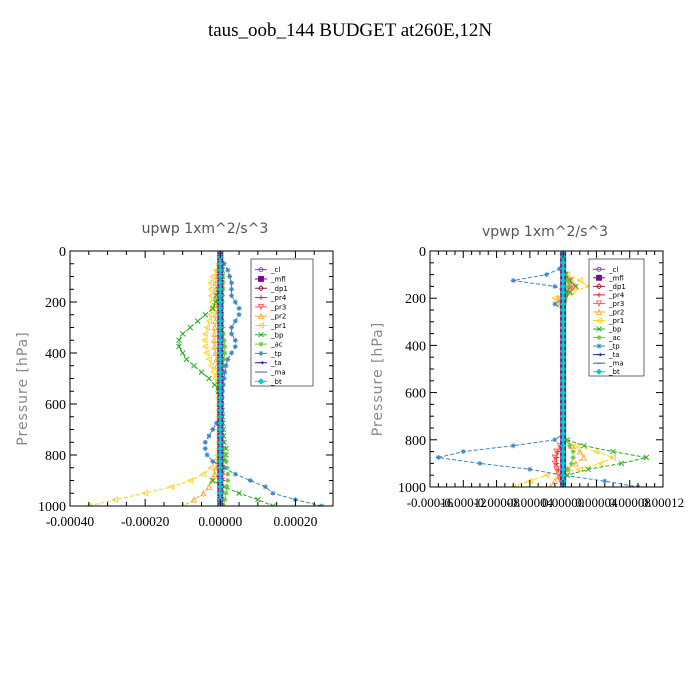 The width and height of the screenshot is (700, 700). What do you see at coordinates (277, 335) in the screenshot?
I see `legend-label: _bp` at bounding box center [277, 335].